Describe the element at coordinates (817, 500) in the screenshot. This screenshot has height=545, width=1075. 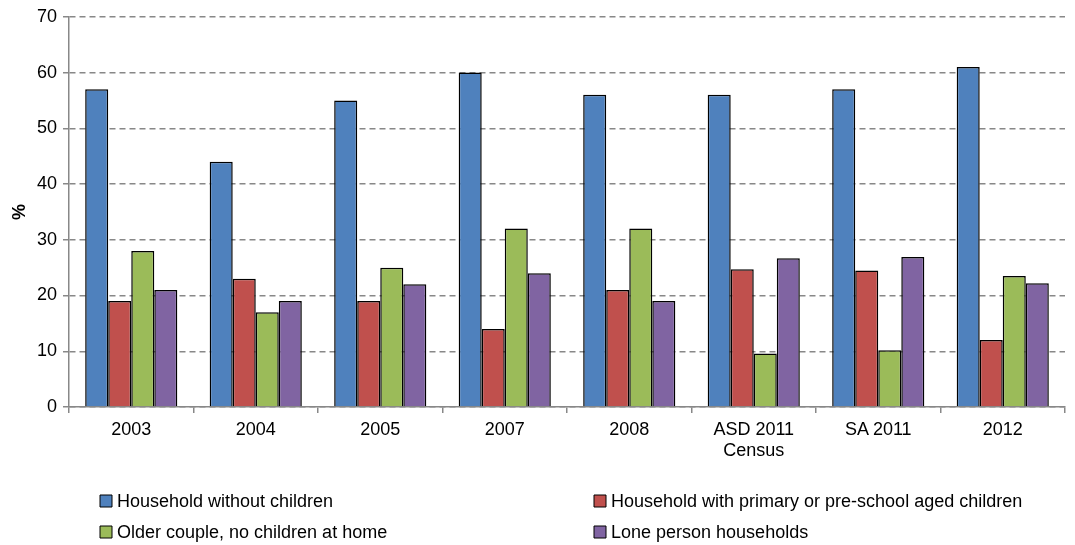
I see `legend-label: Household with primary or pre-school aged children` at that location.